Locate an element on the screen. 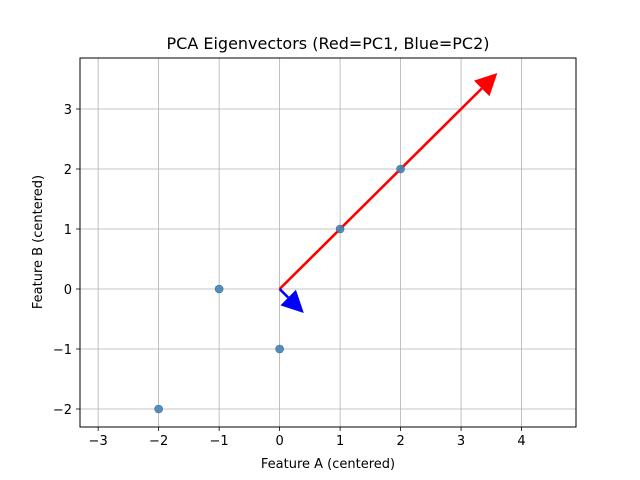  y-tick-label: 0 is located at coordinates (68, 290).